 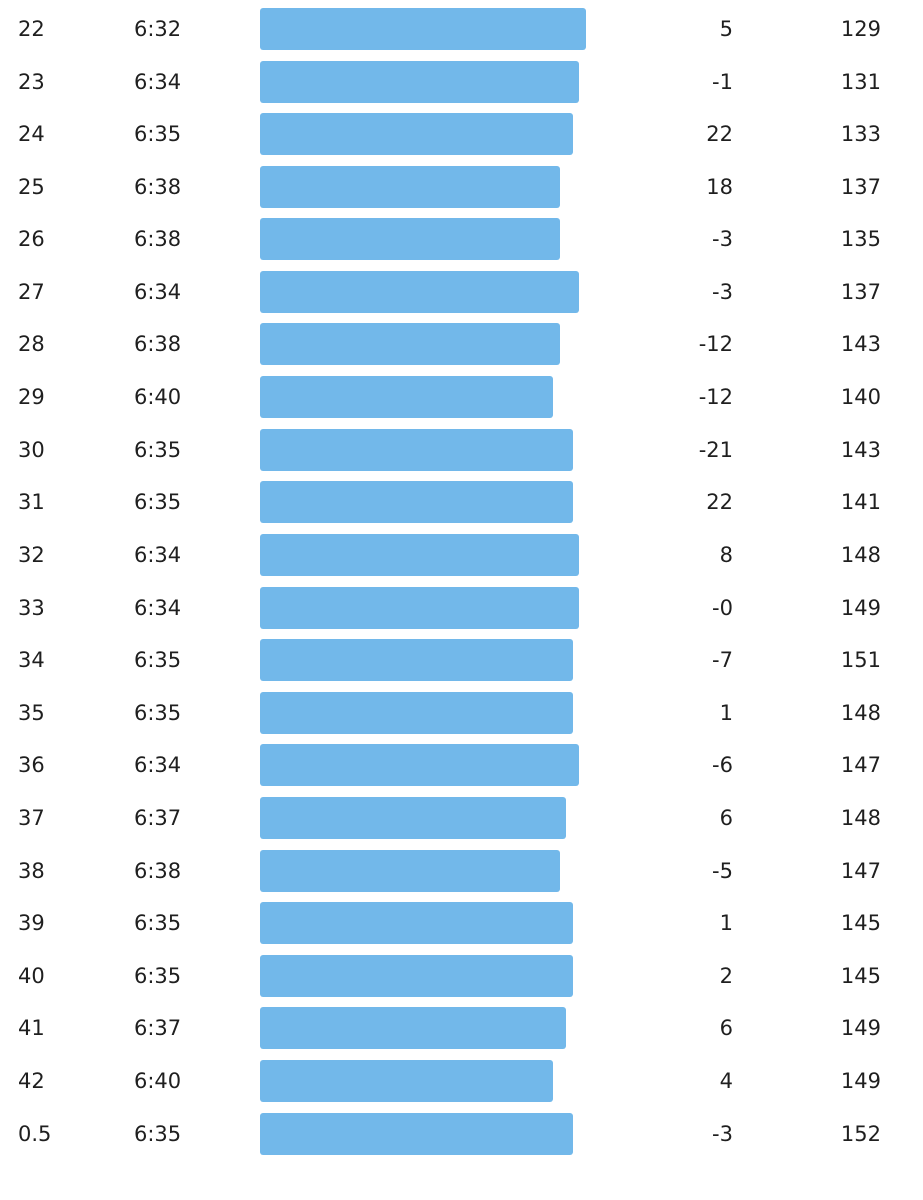 What do you see at coordinates (31, 344) in the screenshot?
I see `split-km: 28` at bounding box center [31, 344].